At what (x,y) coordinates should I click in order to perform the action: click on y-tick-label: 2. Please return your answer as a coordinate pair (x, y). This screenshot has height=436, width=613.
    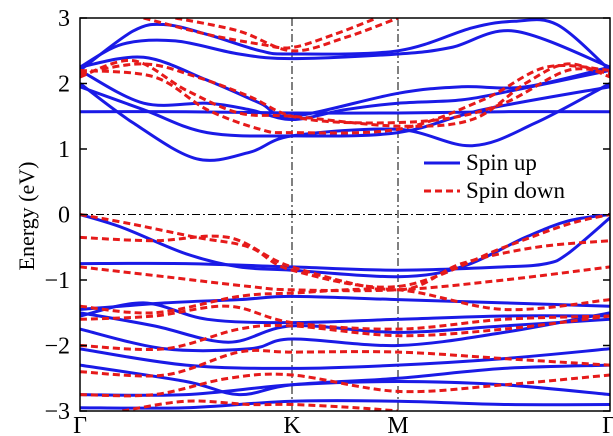
    Looking at the image, I should click on (64, 85).